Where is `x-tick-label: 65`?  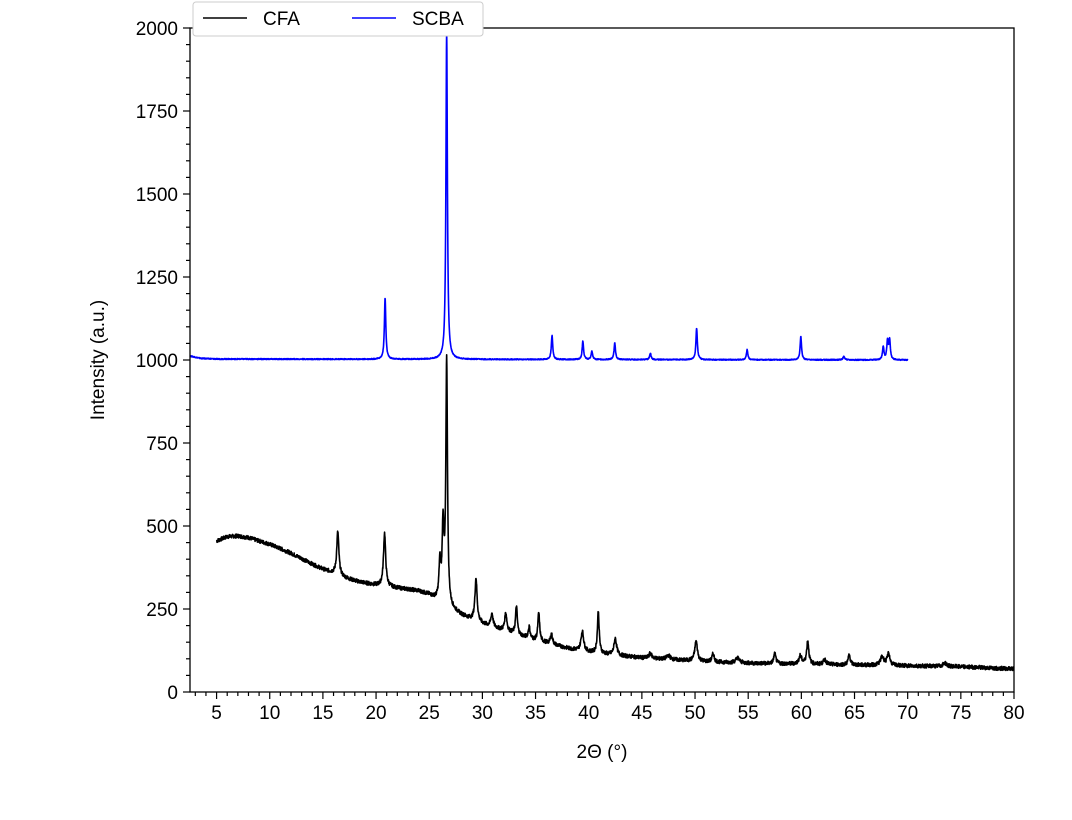 x-tick-label: 65 is located at coordinates (854, 713).